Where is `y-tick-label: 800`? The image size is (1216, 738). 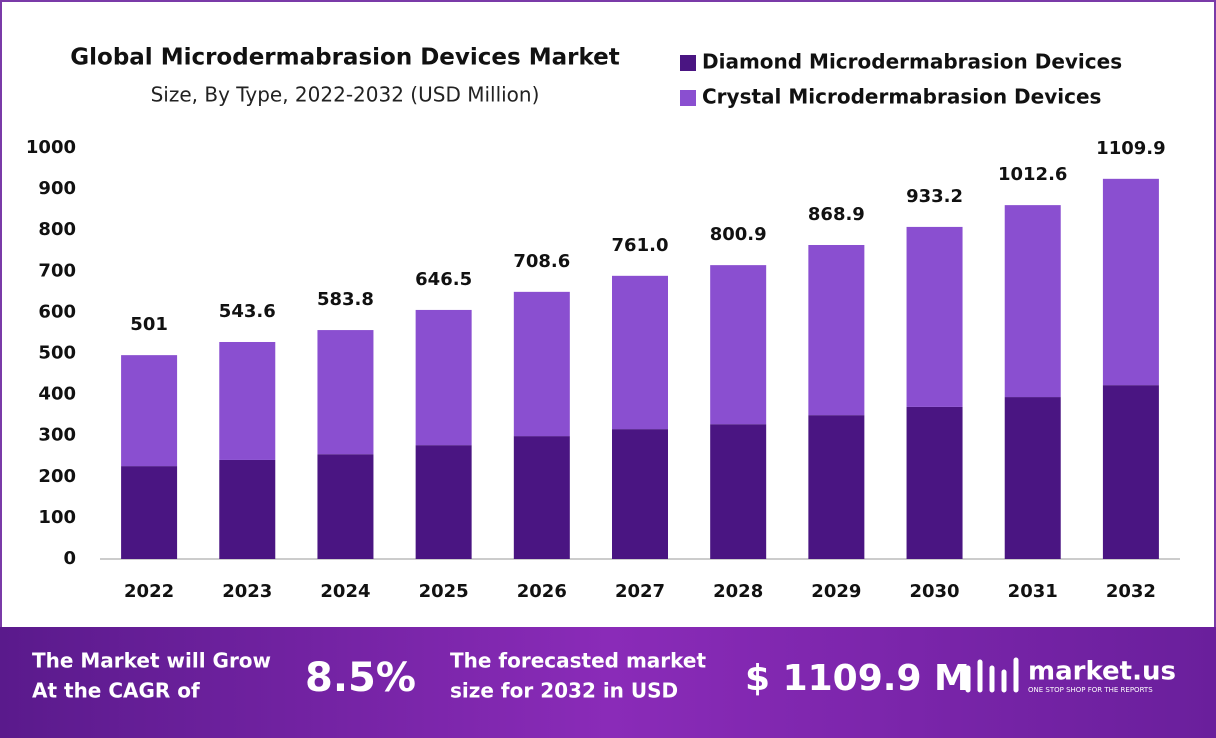
y-tick-label: 800 is located at coordinates (57, 229).